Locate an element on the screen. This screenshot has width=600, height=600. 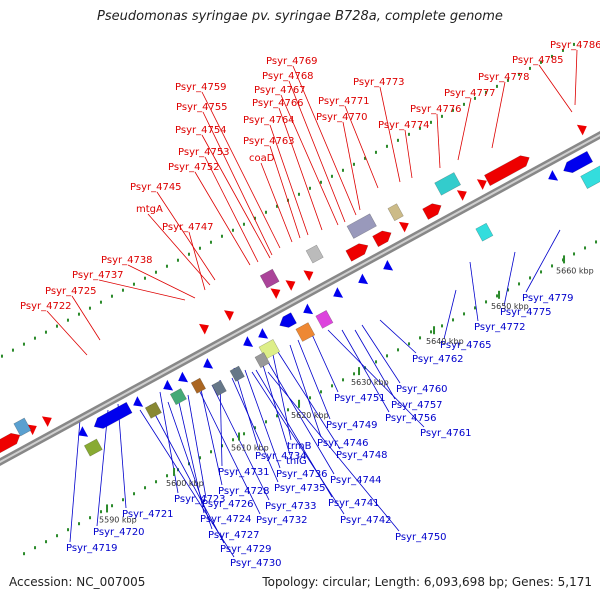
gene-label-bottom: thiG is located at coordinates (296, 461).